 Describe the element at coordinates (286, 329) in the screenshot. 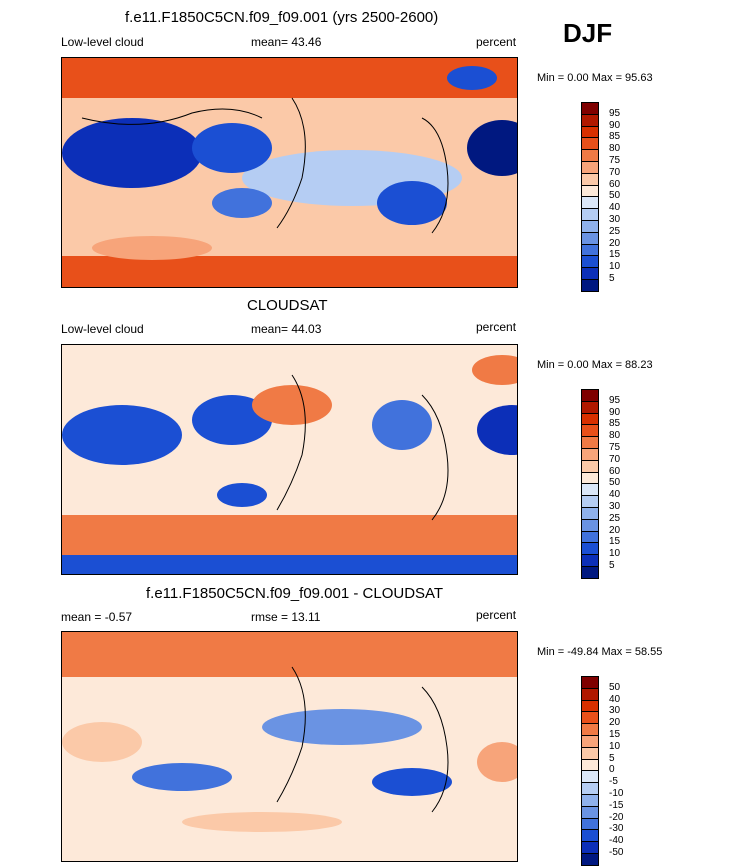

I see `panel-2-mean-label: mean= 44.03` at that location.